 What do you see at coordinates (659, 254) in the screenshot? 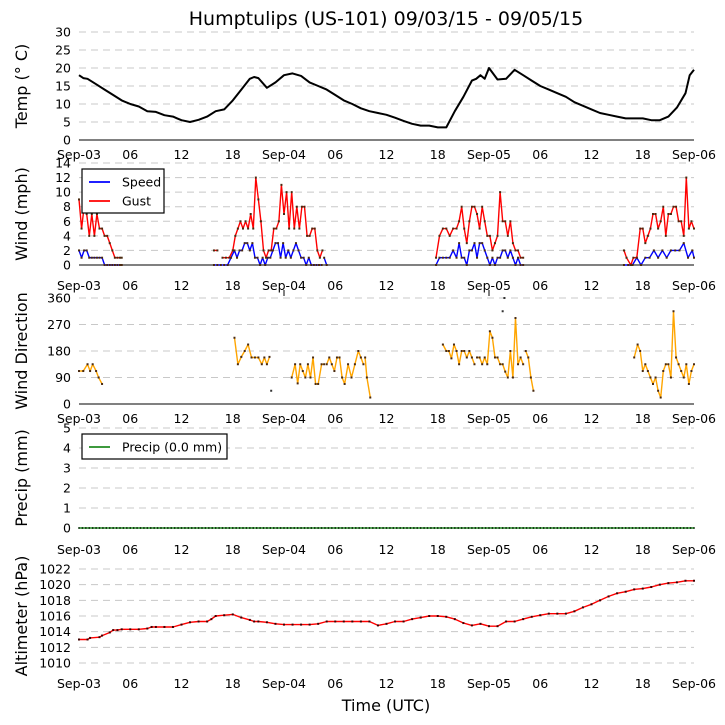
I see `series-line-speed` at bounding box center [659, 254].